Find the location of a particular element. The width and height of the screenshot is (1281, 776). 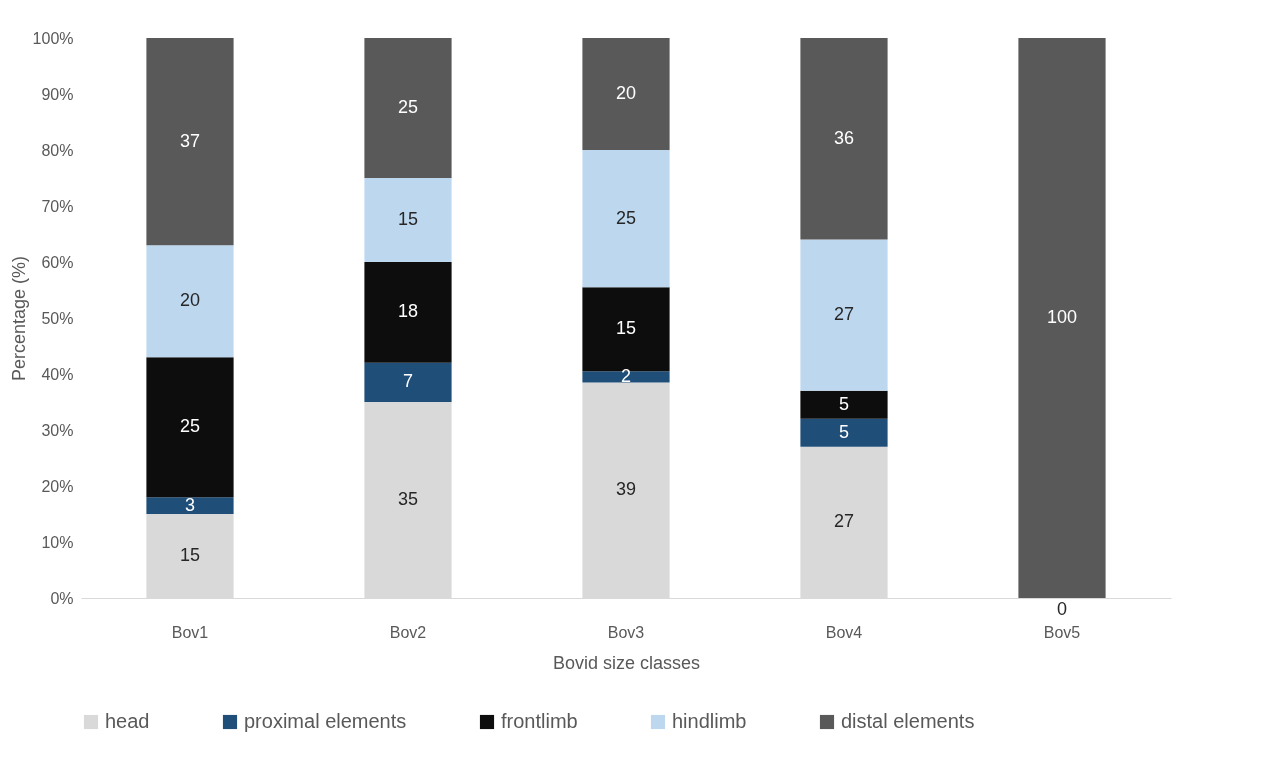

y-tick-label: 60% is located at coordinates (57, 262).